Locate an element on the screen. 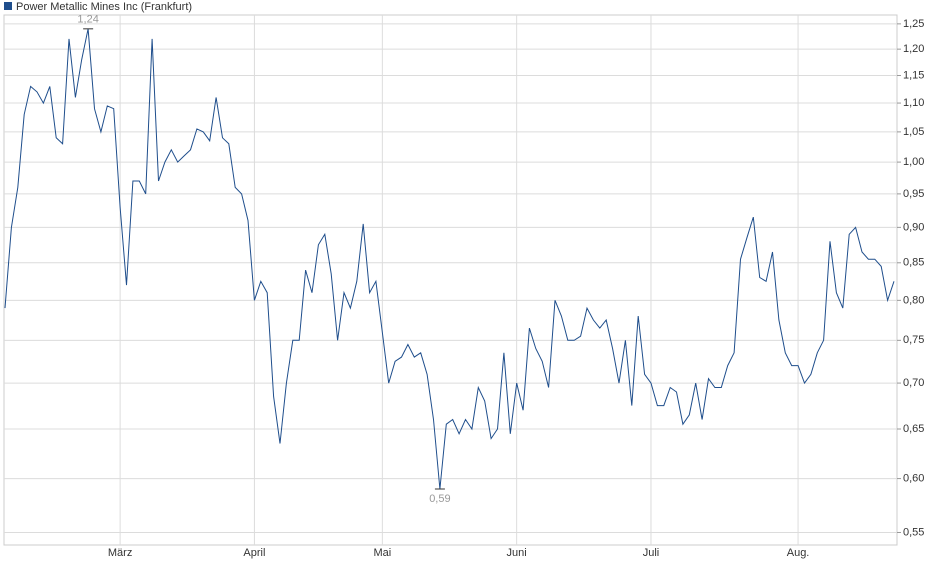 This screenshot has height=579, width=940. x-tick-label: Juni is located at coordinates (517, 553).